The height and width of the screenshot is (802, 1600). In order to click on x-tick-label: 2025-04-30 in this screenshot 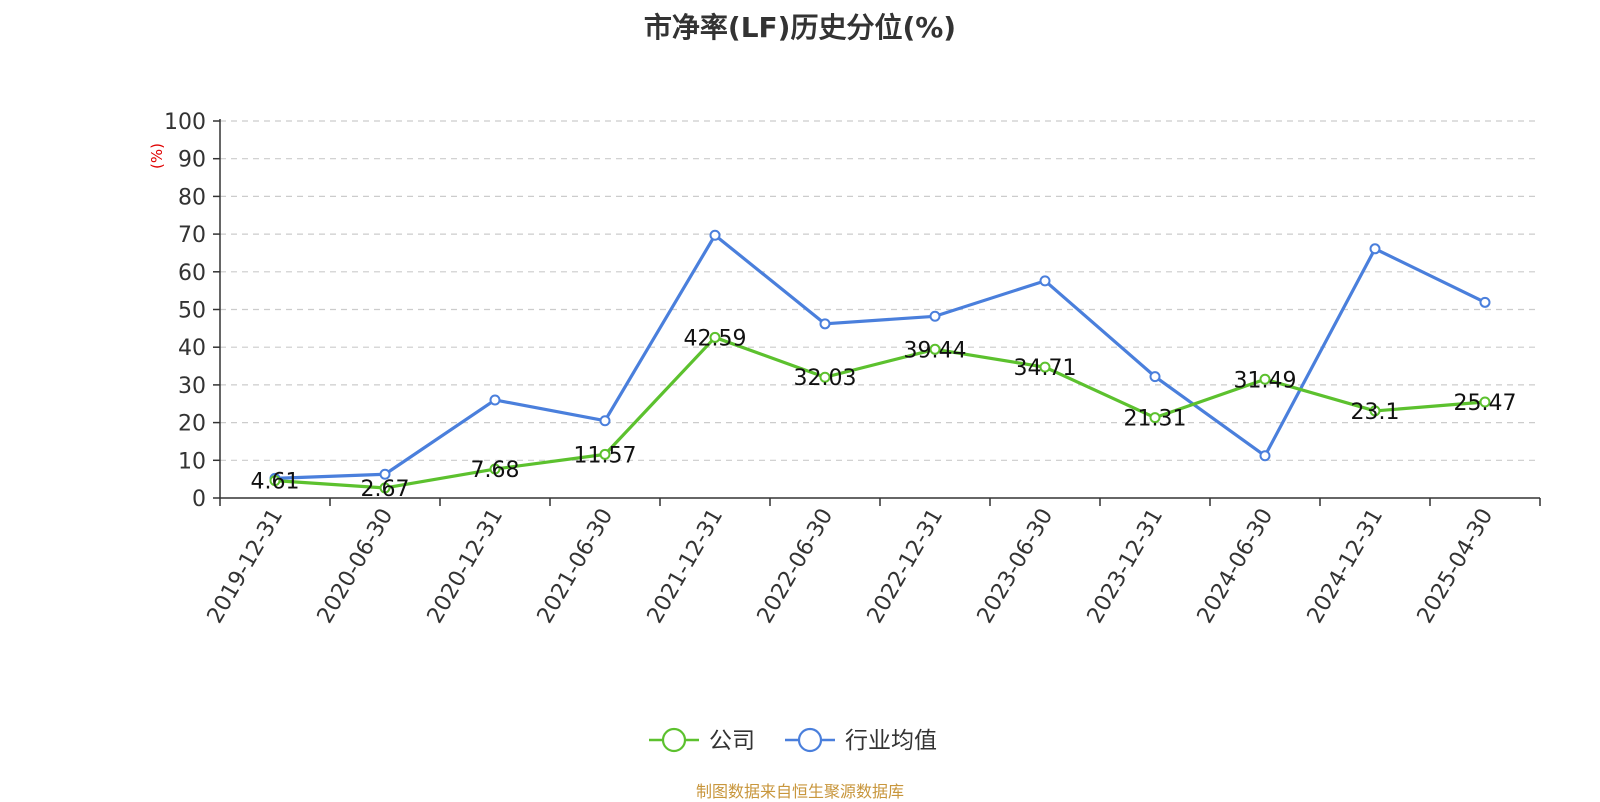, I will do `click(1456, 566)`.